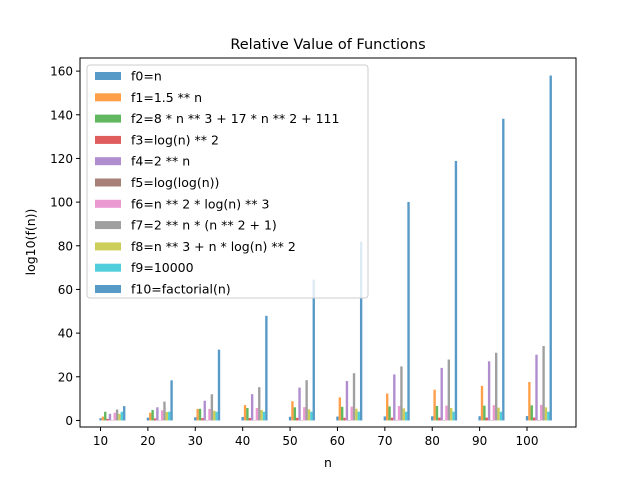  What do you see at coordinates (543, 383) in the screenshot?
I see `bar-f7-n100` at bounding box center [543, 383].